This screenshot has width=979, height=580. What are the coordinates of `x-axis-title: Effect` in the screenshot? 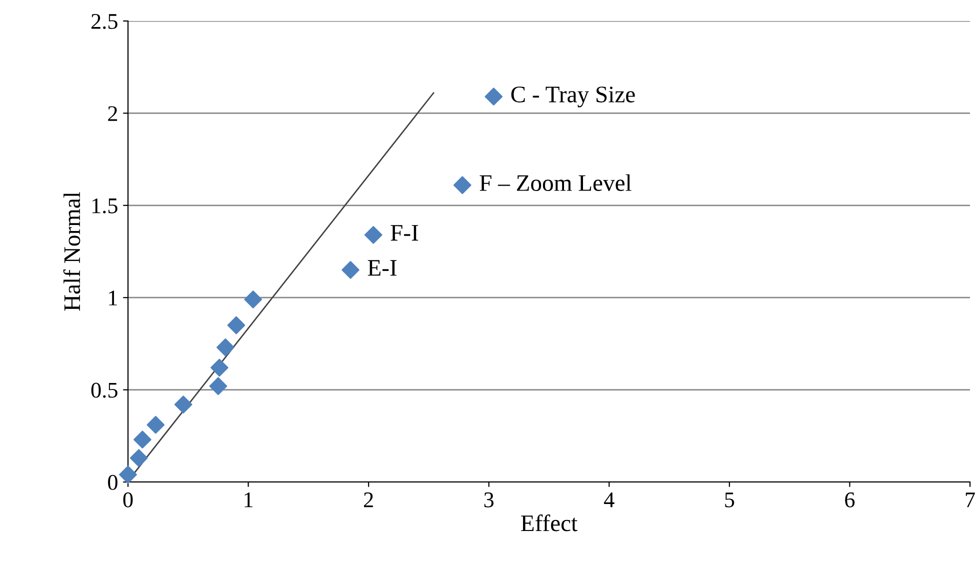 It's located at (549, 523).